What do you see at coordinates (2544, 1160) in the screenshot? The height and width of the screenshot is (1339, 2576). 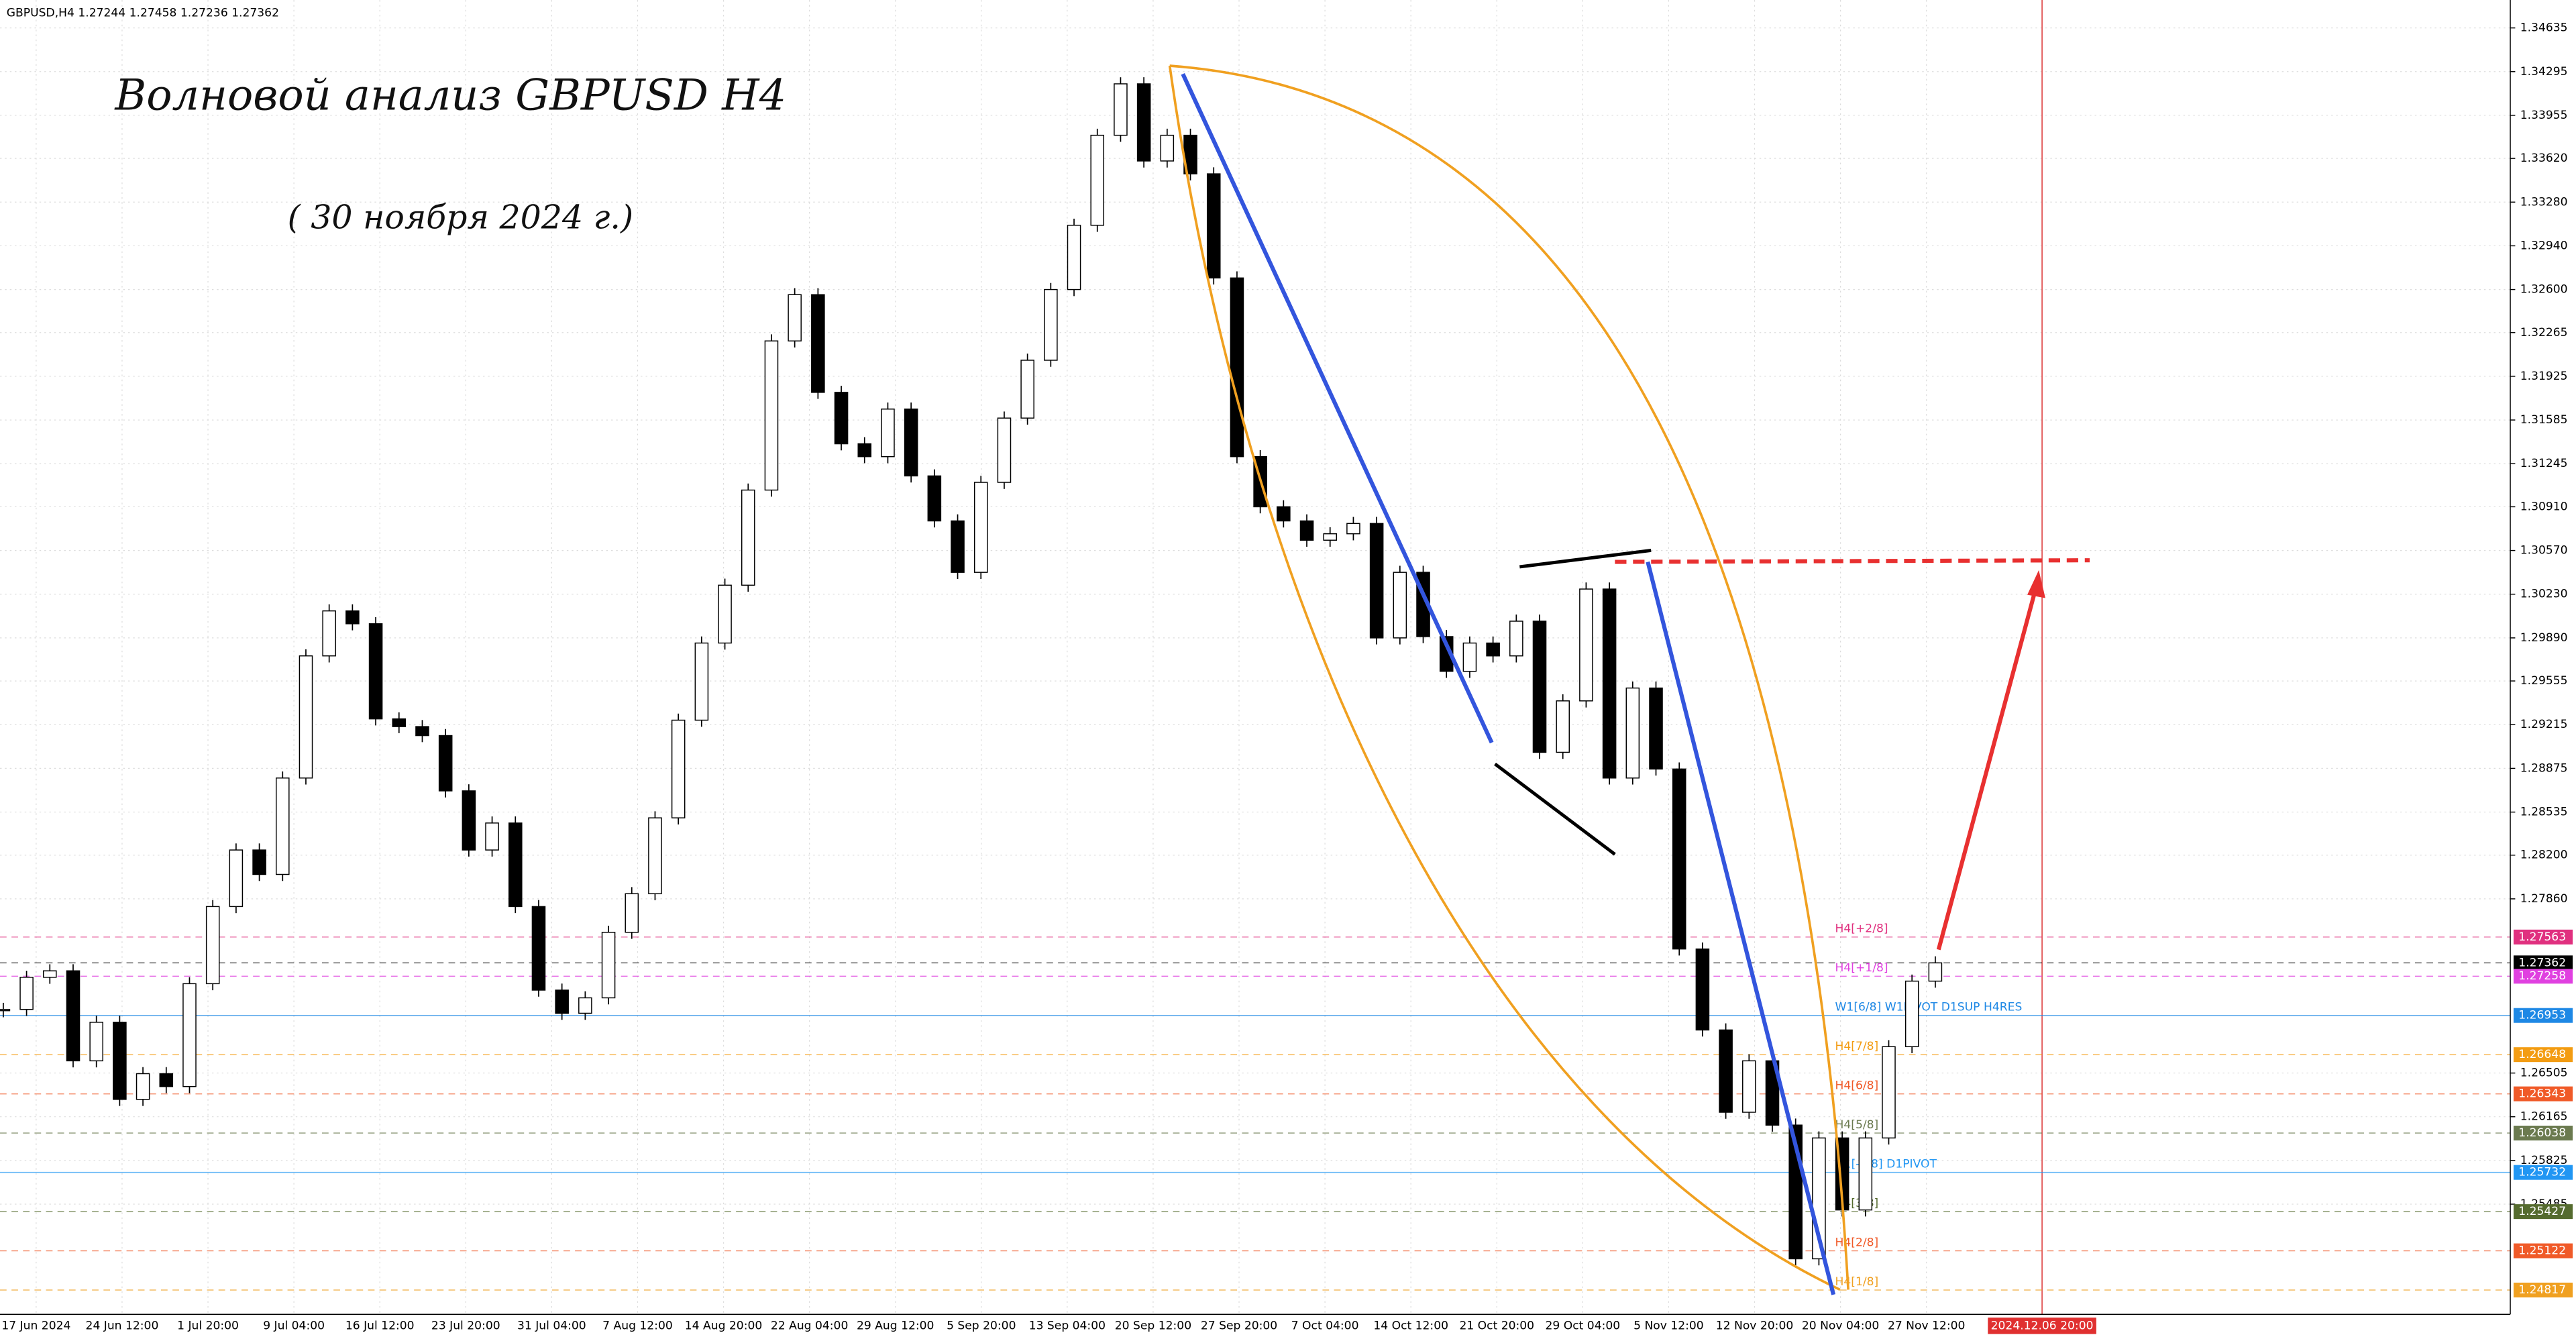 I see `y-tick-label: 1.25825` at bounding box center [2544, 1160].